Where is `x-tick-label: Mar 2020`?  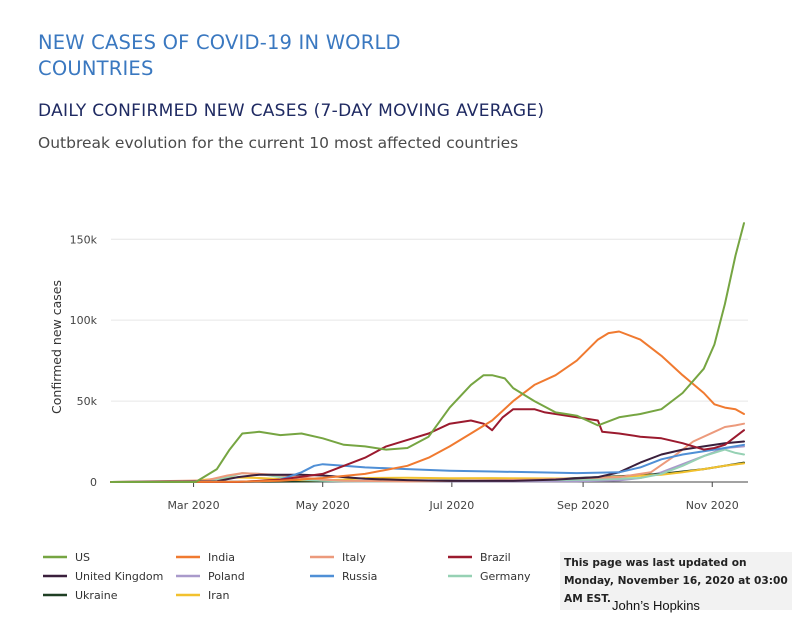 x-tick-label: Mar 2020 is located at coordinates (193, 505).